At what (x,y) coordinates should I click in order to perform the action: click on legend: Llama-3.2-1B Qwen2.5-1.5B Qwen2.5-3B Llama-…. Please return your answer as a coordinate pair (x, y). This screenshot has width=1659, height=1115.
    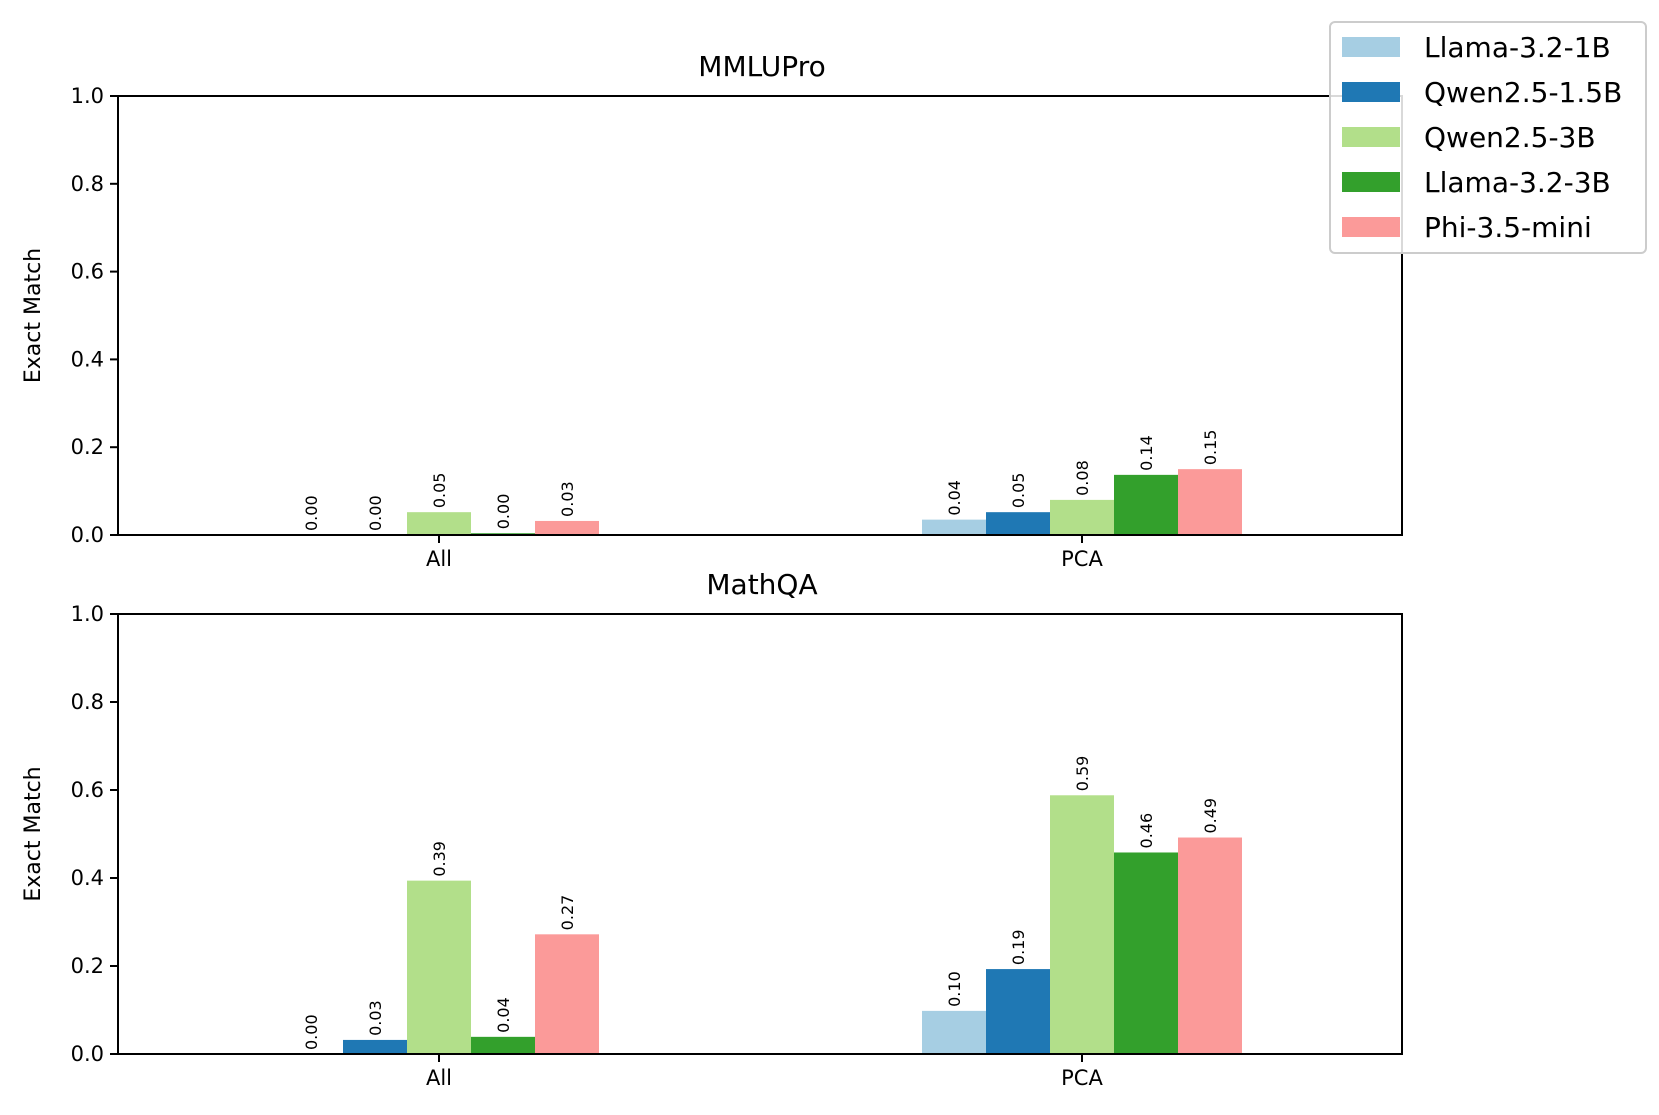
    Looking at the image, I should click on (1488, 137).